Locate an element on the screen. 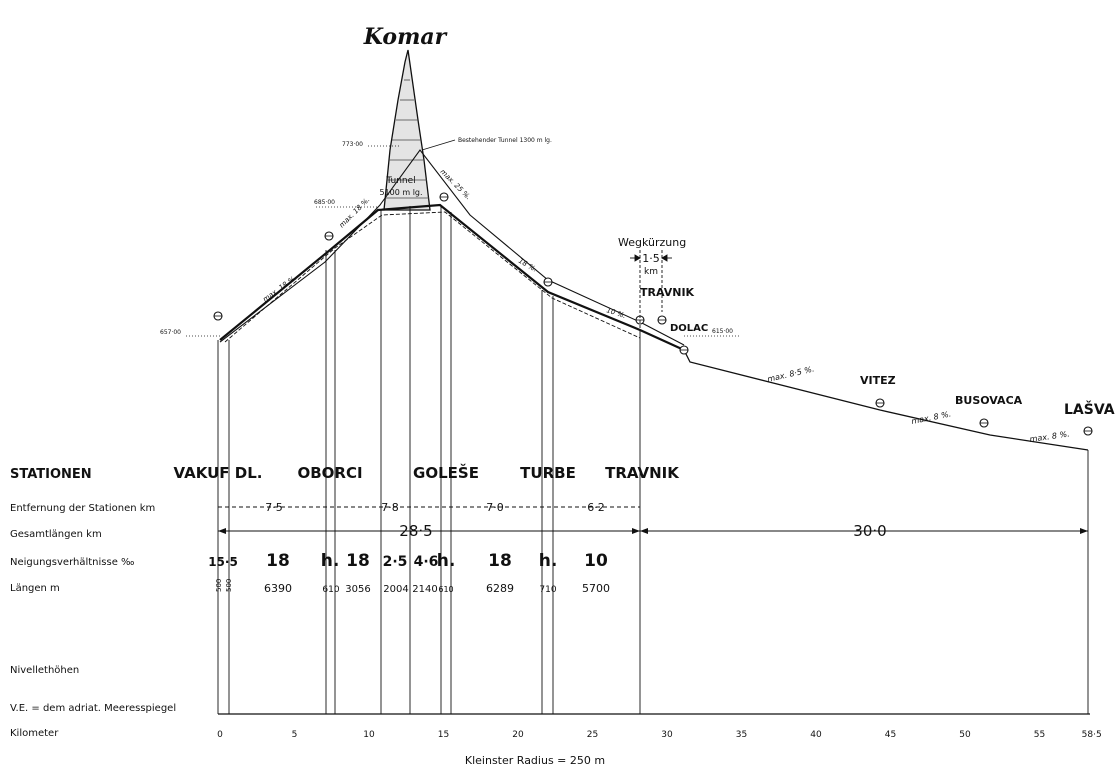 The image size is (1118, 772). row-label-neigung: Neigungsverhältnisse ‰ is located at coordinates (72, 562).